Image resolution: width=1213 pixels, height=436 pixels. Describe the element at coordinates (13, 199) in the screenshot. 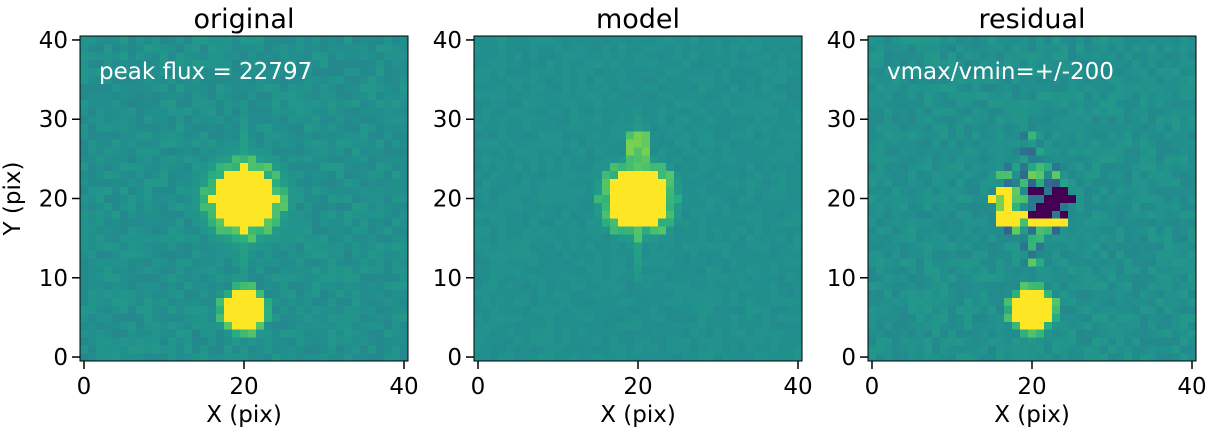

I see `y-axis-label: Y (pix)` at that location.